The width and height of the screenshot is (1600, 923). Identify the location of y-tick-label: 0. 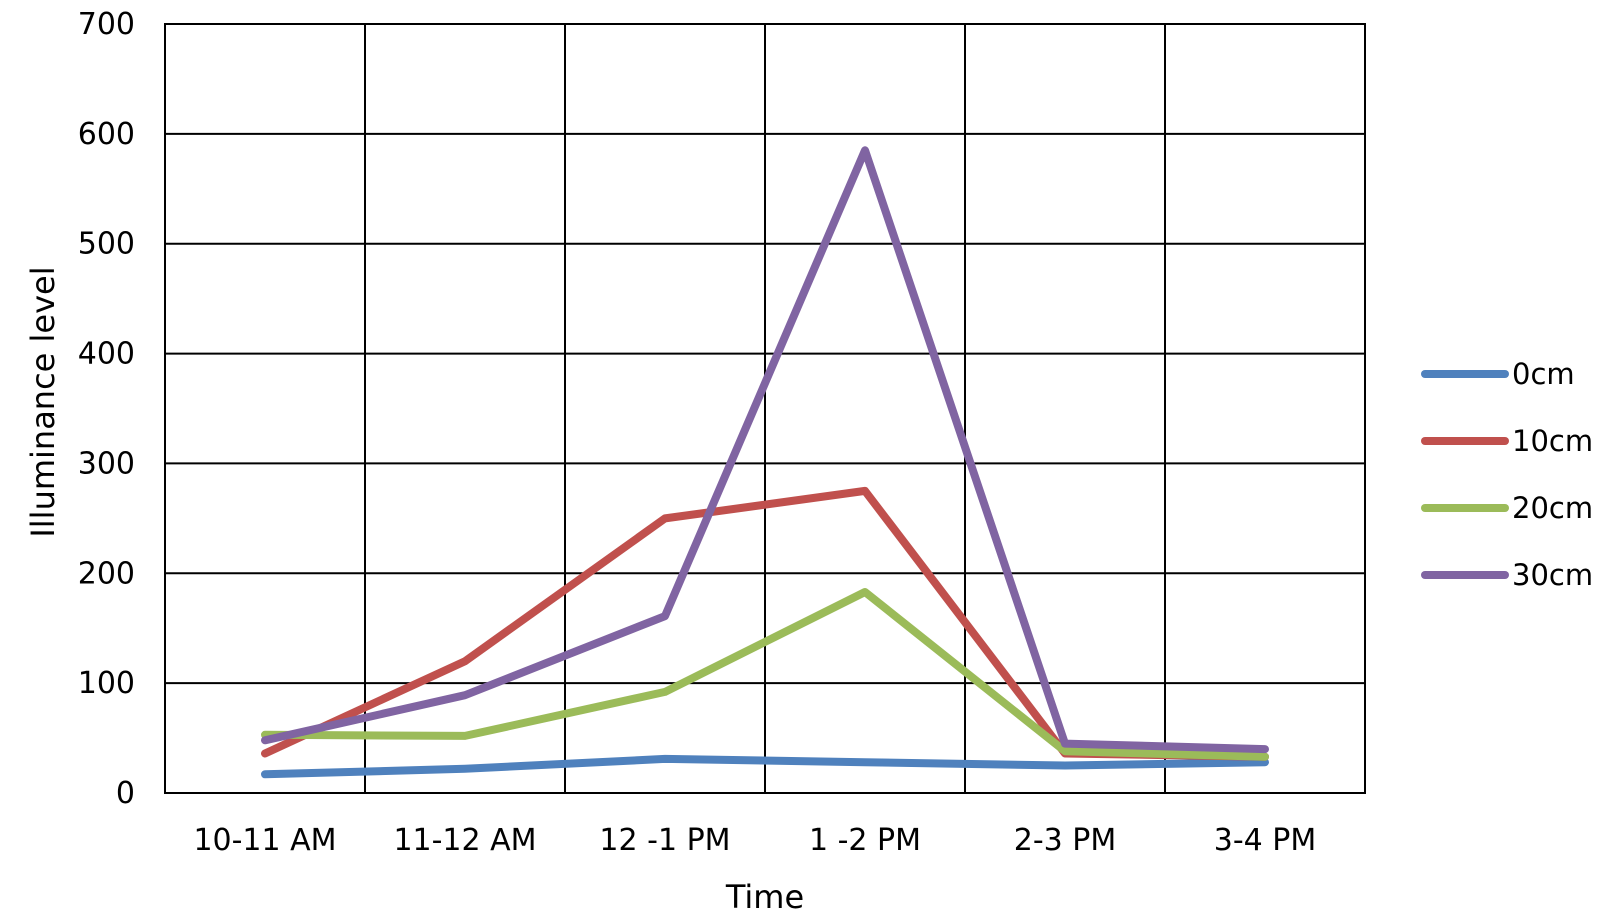
(125, 793).